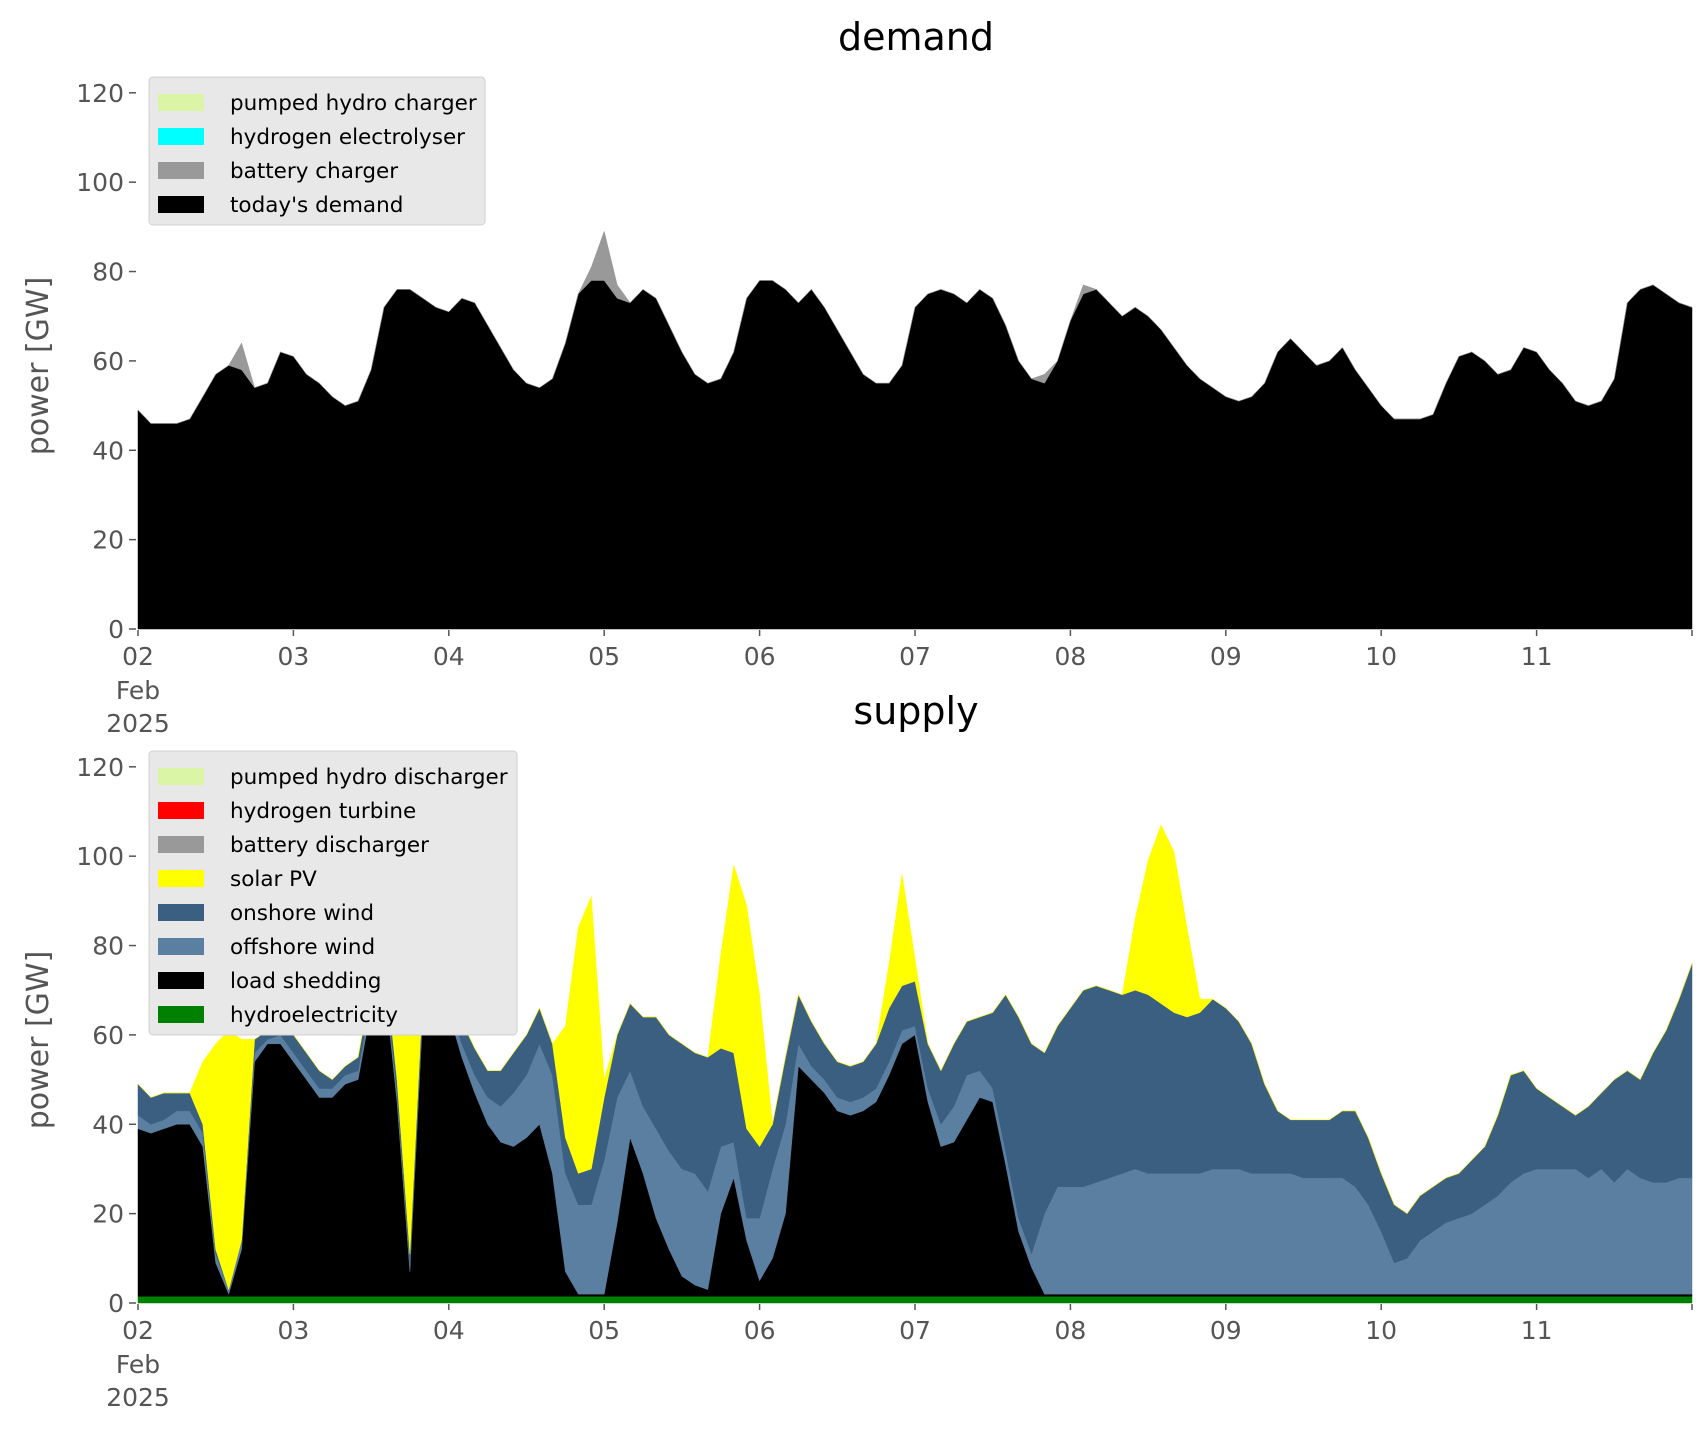 The image size is (1706, 1431). I want to click on legend-swatch-today-s-demand, so click(181, 204).